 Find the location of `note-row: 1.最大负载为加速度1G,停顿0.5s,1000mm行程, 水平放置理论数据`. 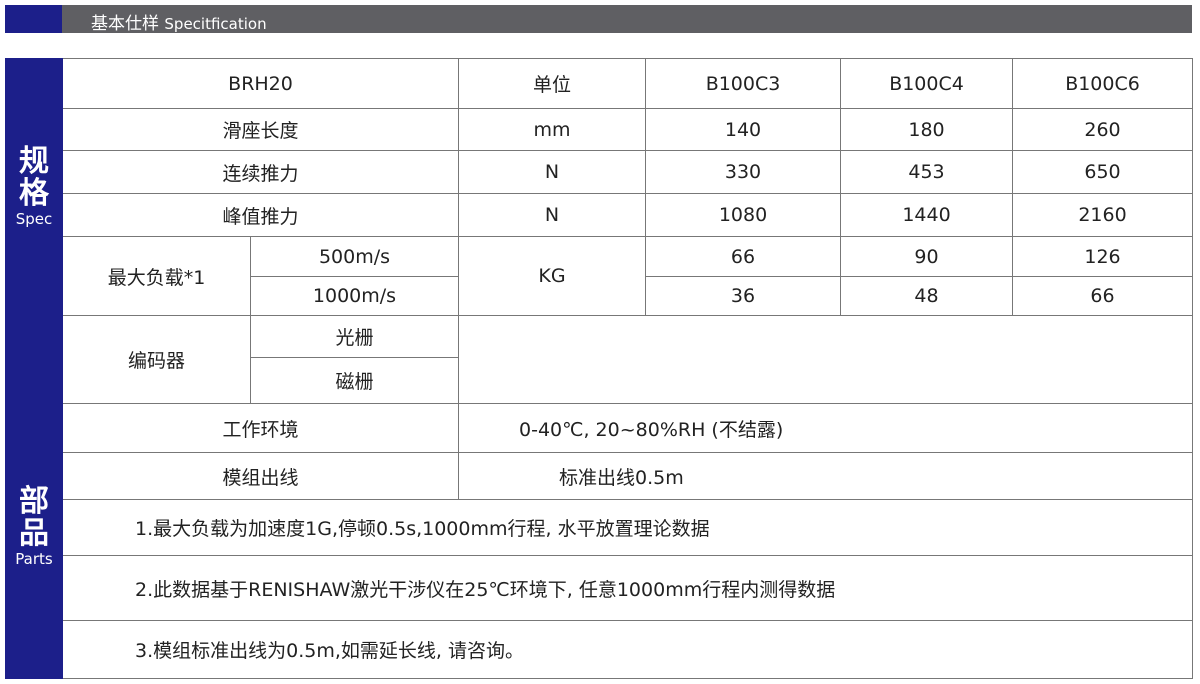

note-row: 1.最大负载为加速度1G,停顿0.5s,1000mm行程, 水平放置理论数据 is located at coordinates (600, 527).